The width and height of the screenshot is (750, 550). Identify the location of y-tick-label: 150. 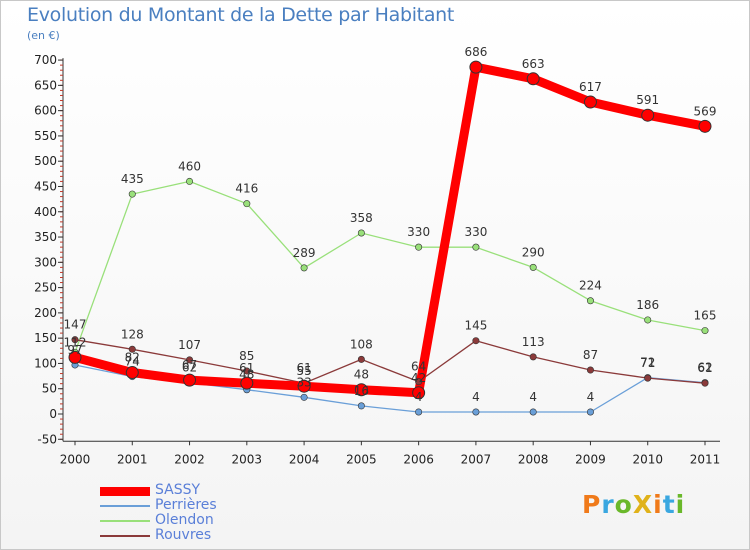
(45, 338).